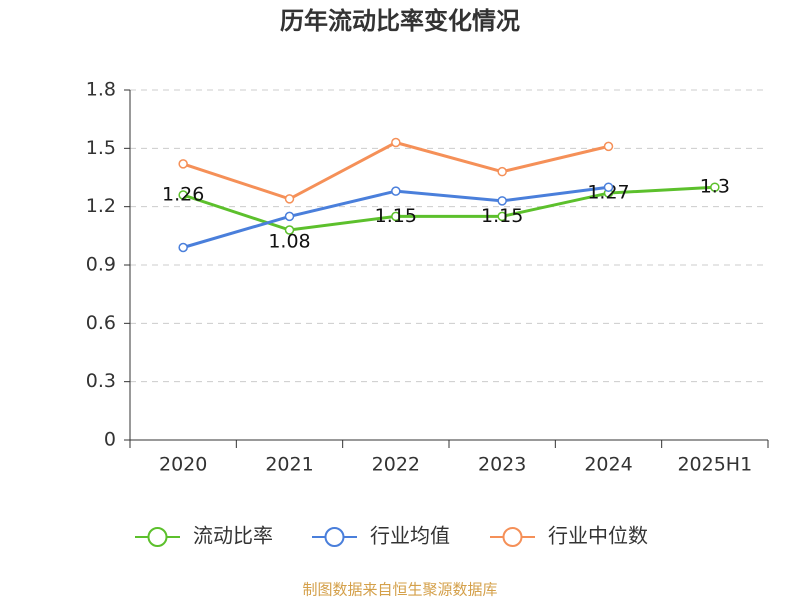  What do you see at coordinates (101, 148) in the screenshot?
I see `y-tick-label: 1.5` at bounding box center [101, 148].